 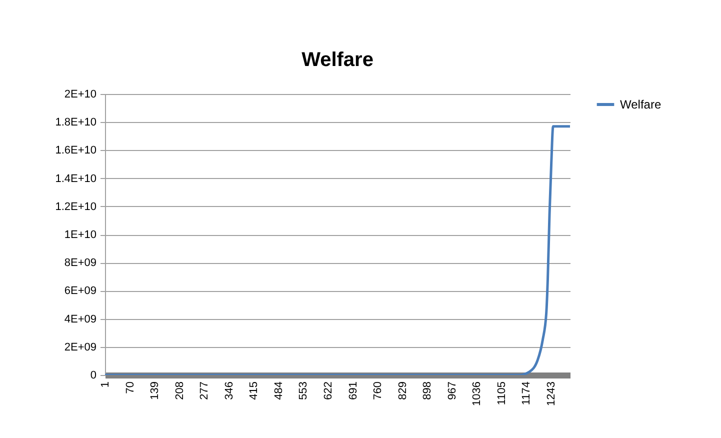 What do you see at coordinates (93, 376) in the screenshot?
I see `y-tick-label: 0` at bounding box center [93, 376].